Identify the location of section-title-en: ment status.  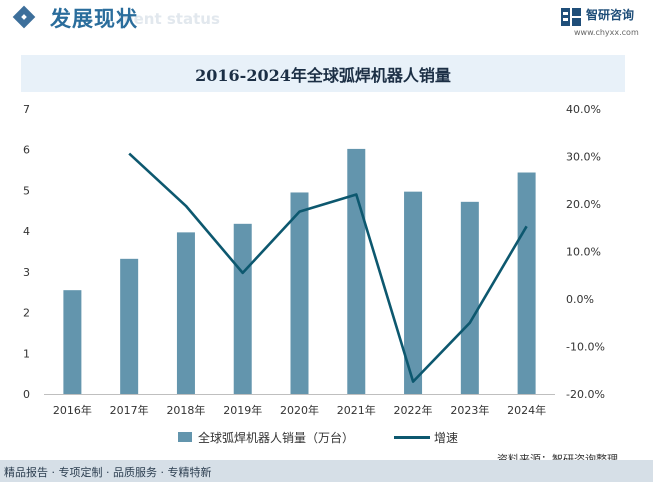
(169, 19).